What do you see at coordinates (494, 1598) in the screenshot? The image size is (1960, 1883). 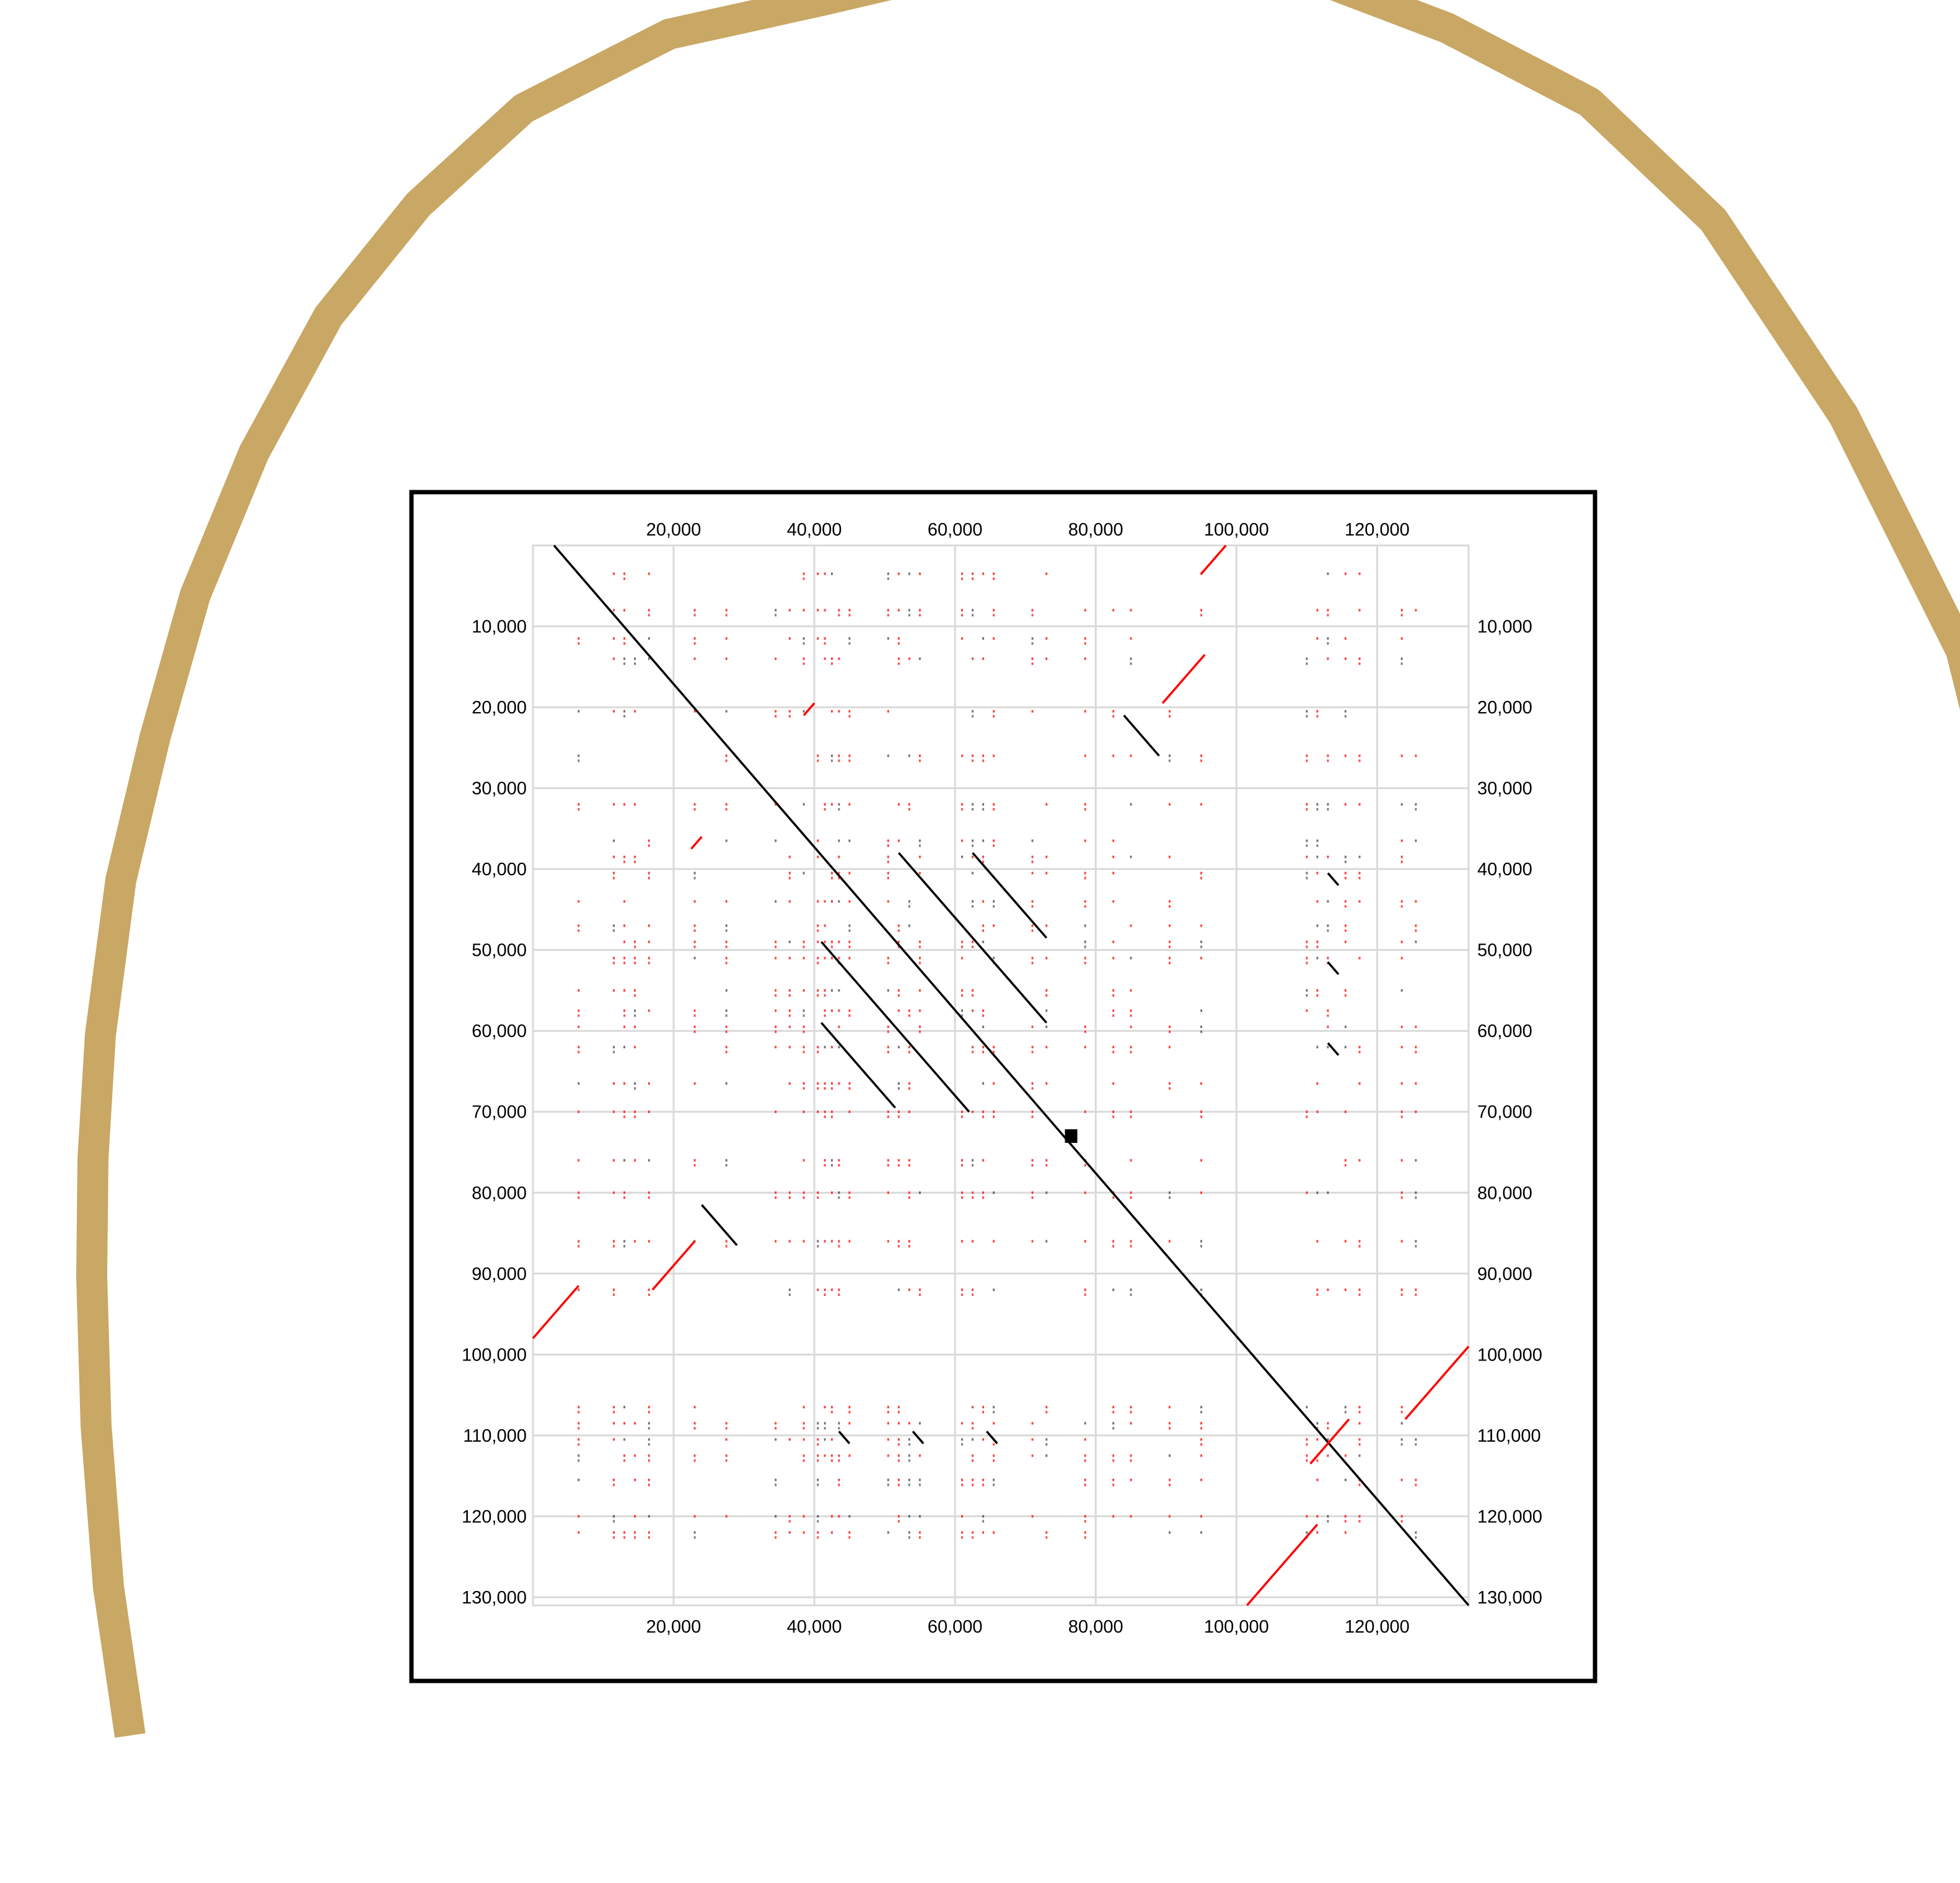 I see `y-tick-label-left: 130,000` at bounding box center [494, 1598].